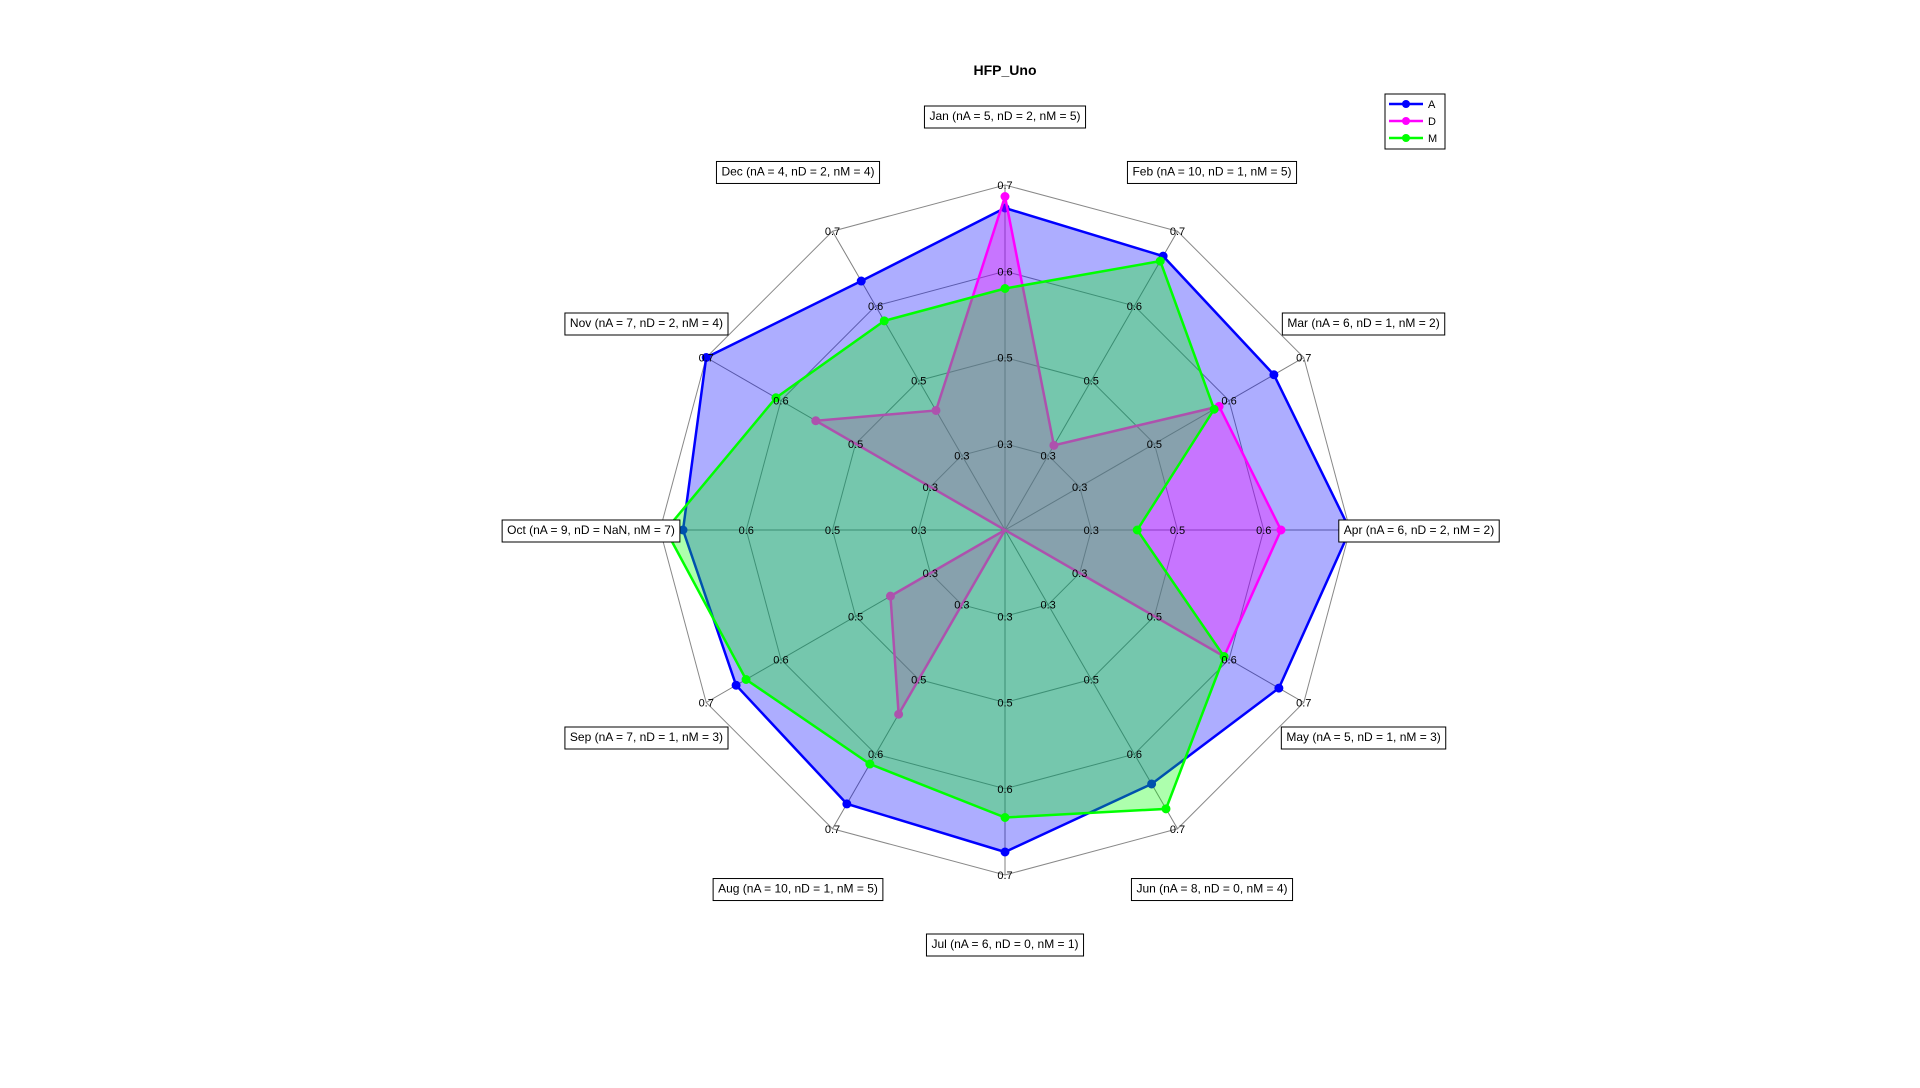 The width and height of the screenshot is (1920, 1088). Describe the element at coordinates (1432, 122) in the screenshot. I see `legend-label-D: D` at that location.